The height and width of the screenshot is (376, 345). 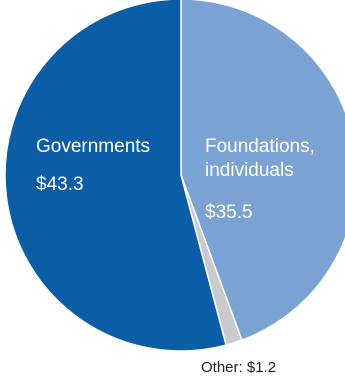 I want to click on label-governments: Governments, so click(x=93, y=146).